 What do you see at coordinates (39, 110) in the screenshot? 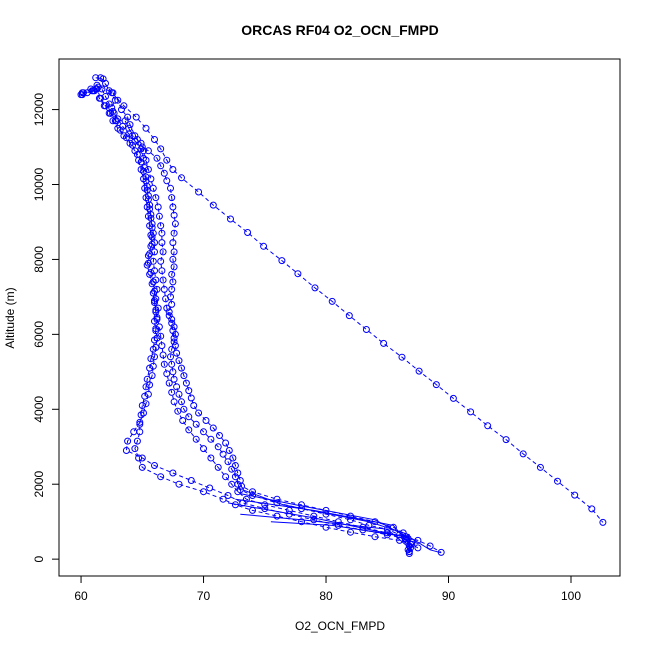
I see `y-tick-label: 12000` at bounding box center [39, 110].